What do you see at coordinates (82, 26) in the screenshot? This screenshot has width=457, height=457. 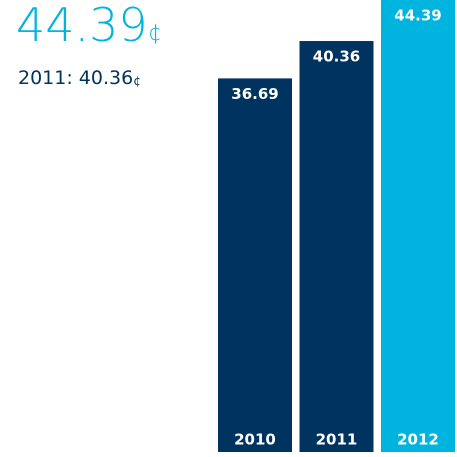 I see `headline-value: 44.39` at bounding box center [82, 26].